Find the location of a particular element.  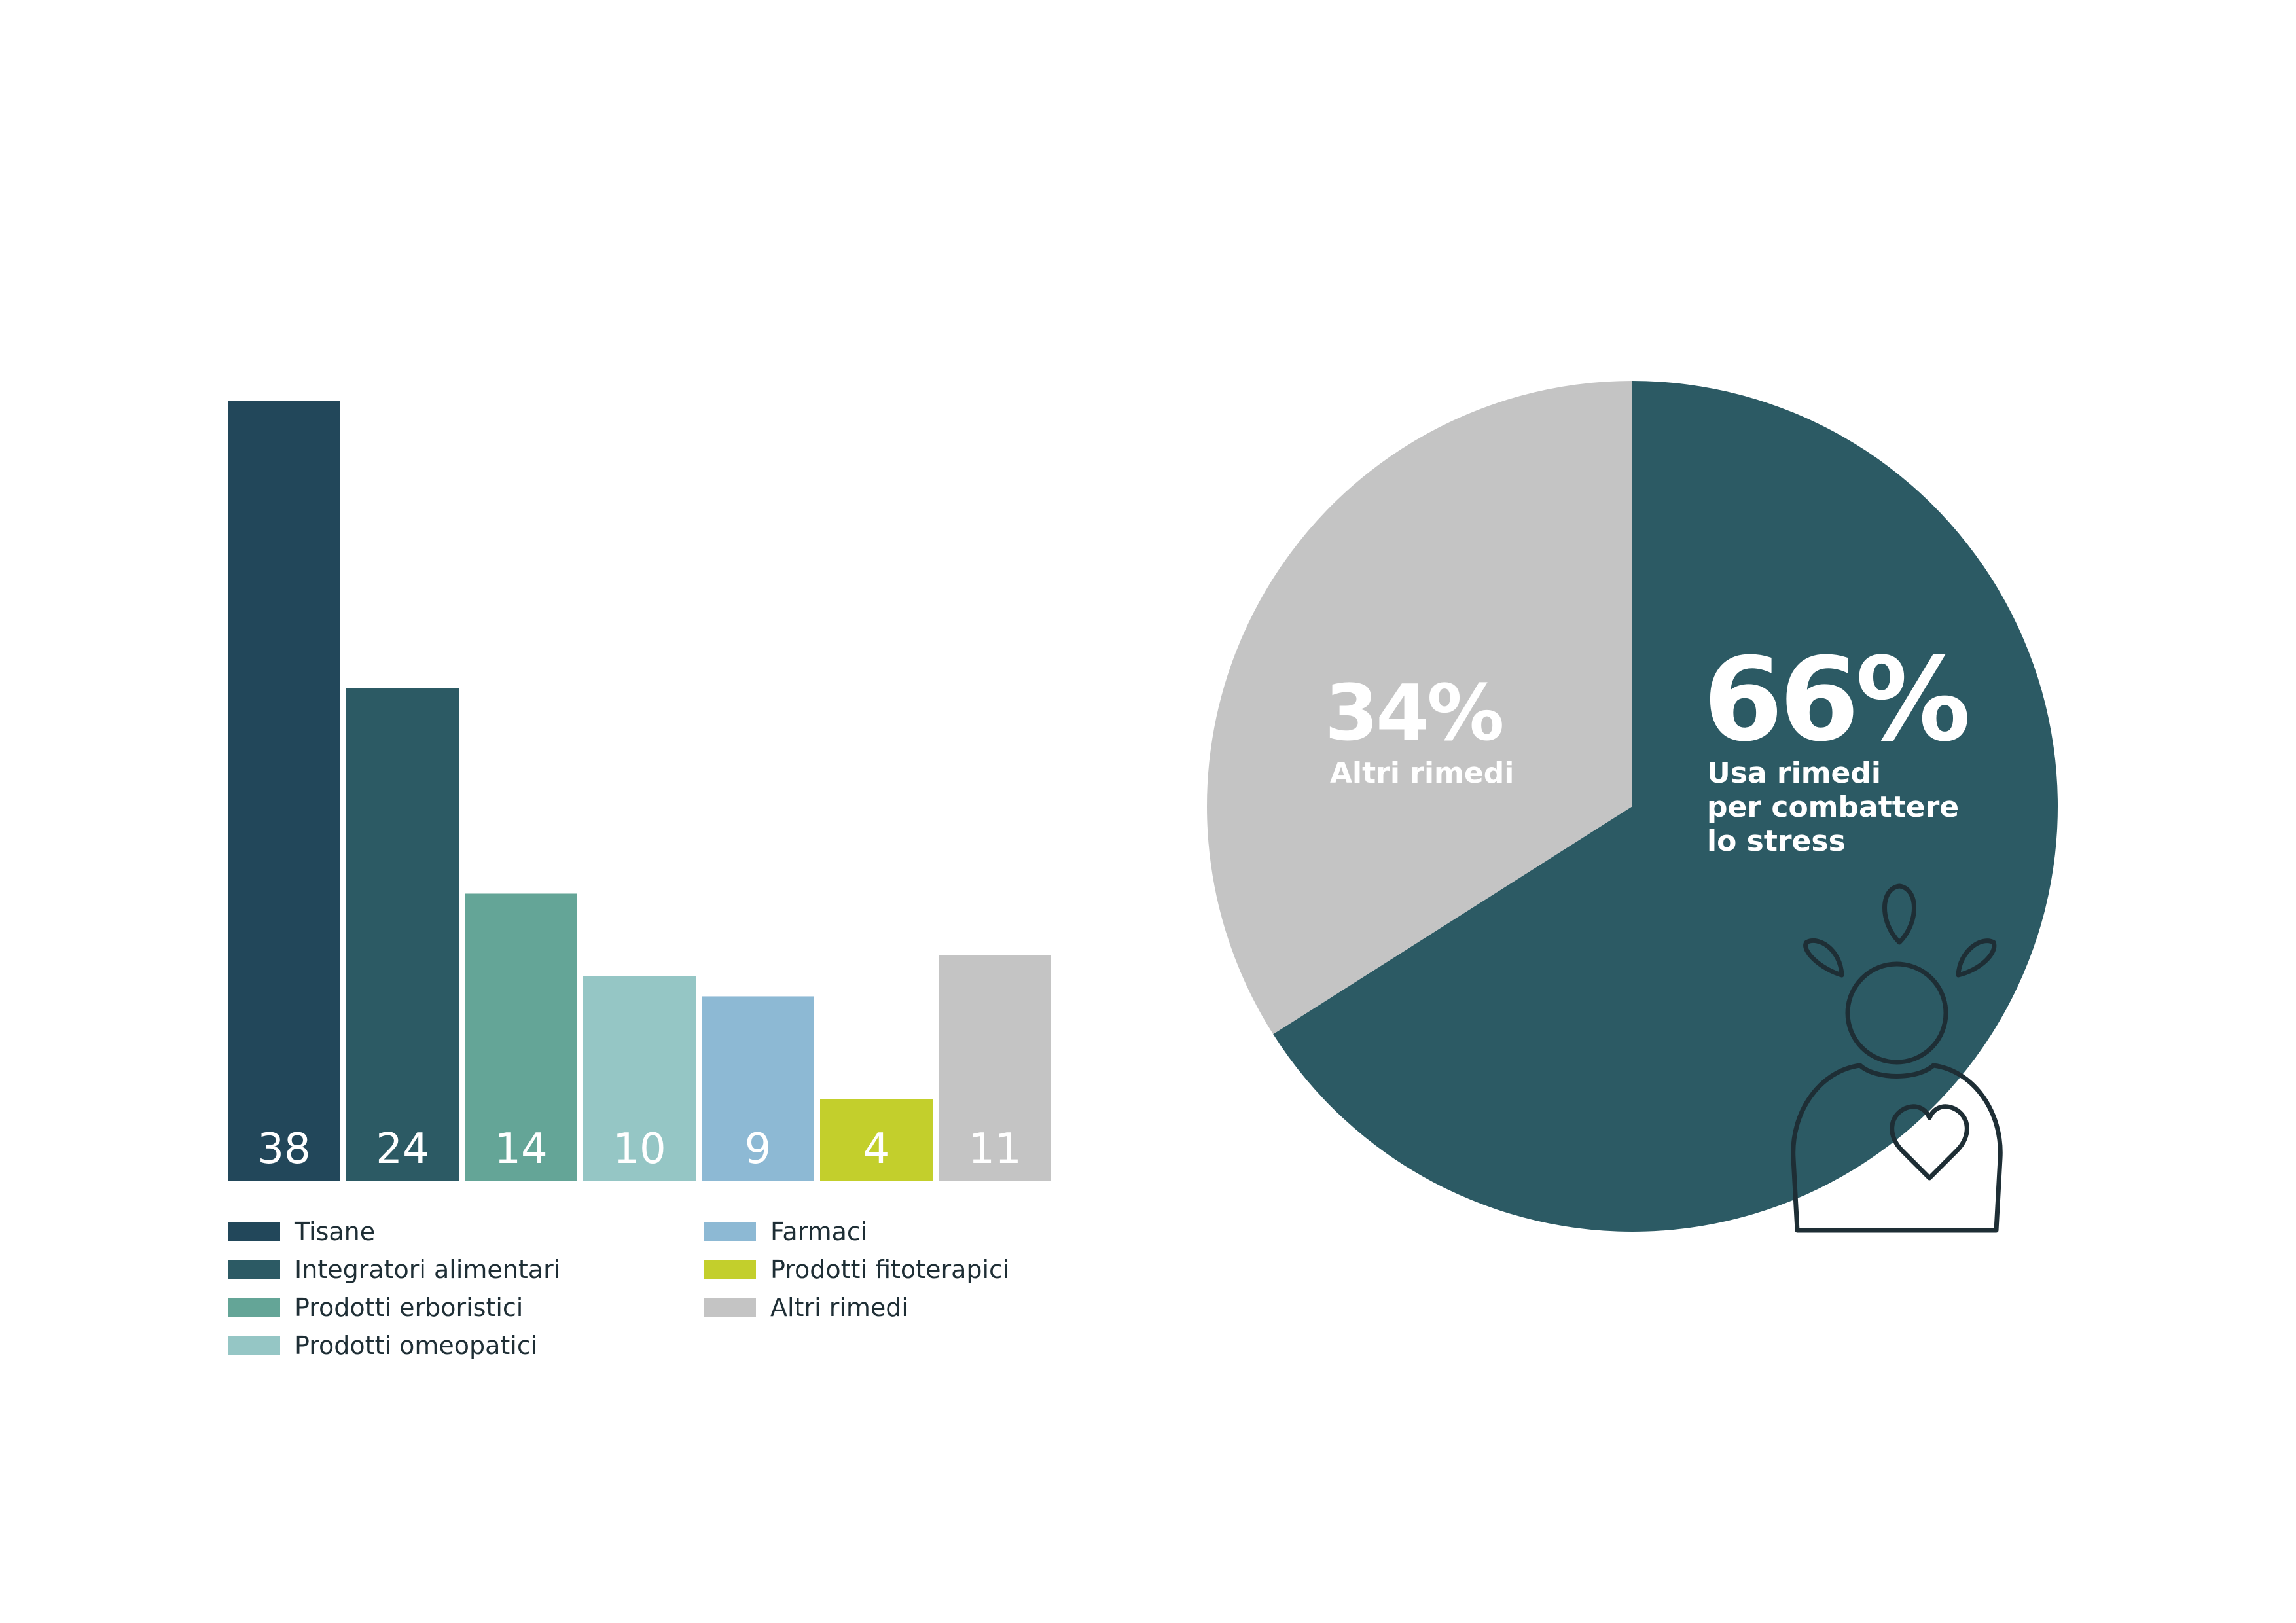

legend-label-3: Prodotti erboristici is located at coordinates (409, 1307).